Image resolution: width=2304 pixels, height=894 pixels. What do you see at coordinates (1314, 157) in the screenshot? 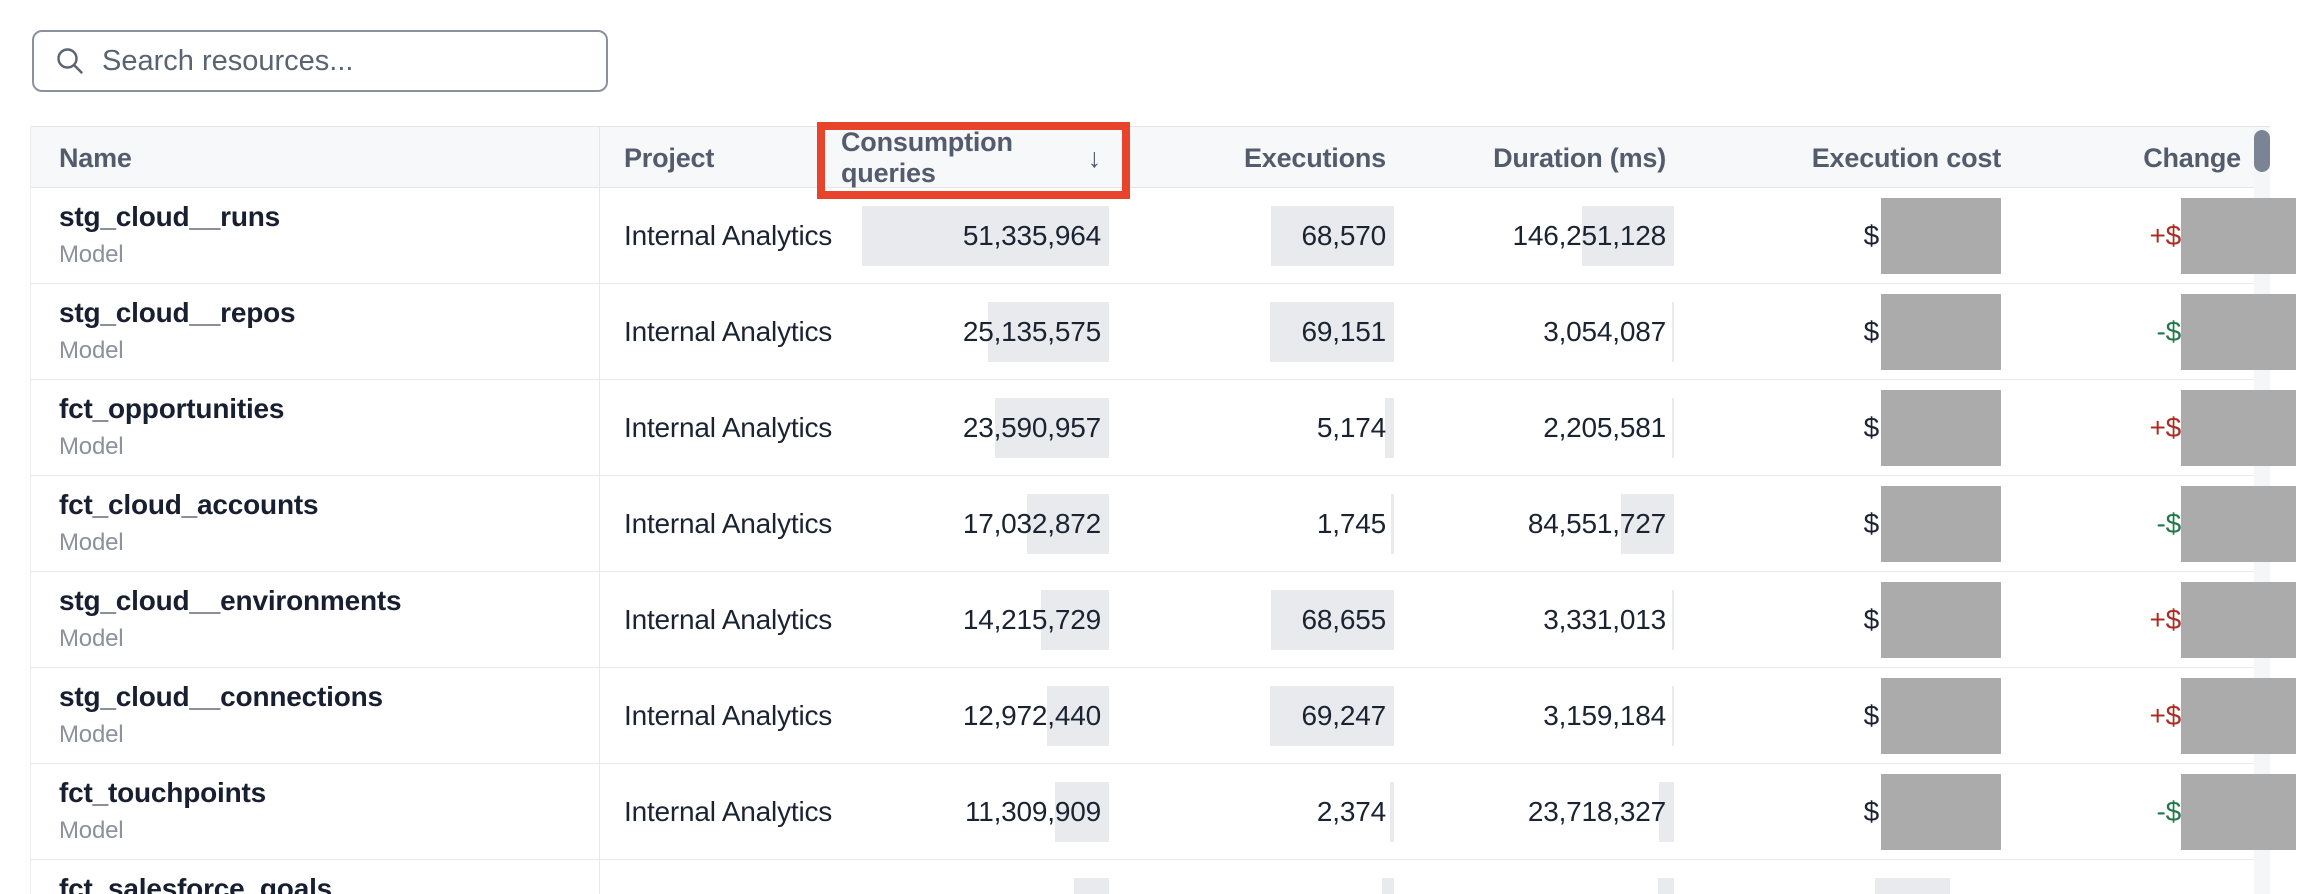
I see `column-header-executions: Executions` at bounding box center [1314, 157].